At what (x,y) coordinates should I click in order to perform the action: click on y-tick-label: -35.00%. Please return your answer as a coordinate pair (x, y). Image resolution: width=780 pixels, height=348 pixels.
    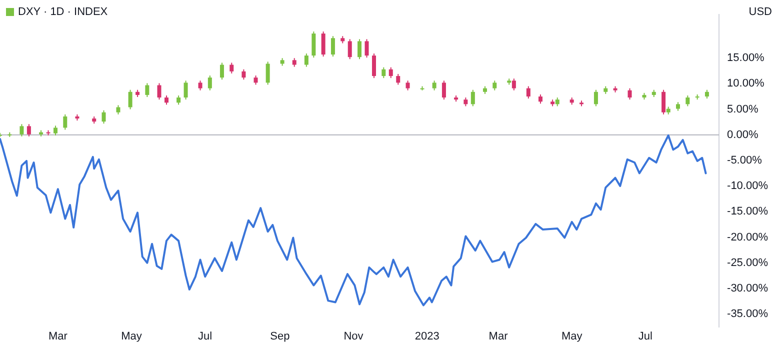
    Looking at the image, I should click on (747, 314).